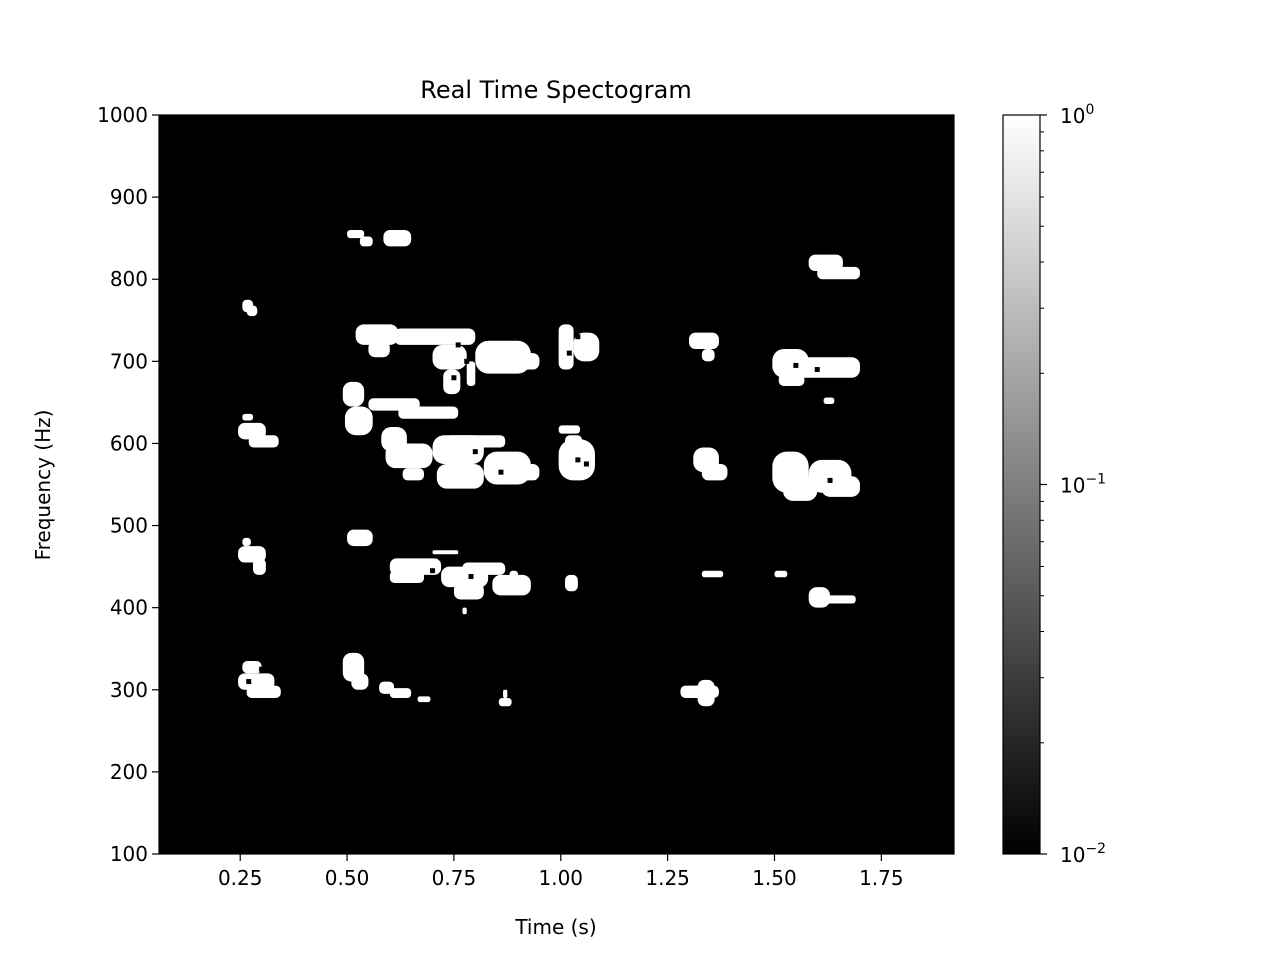 The image size is (1280, 960). What do you see at coordinates (129, 197) in the screenshot?
I see `y-tick-label: 900` at bounding box center [129, 197].